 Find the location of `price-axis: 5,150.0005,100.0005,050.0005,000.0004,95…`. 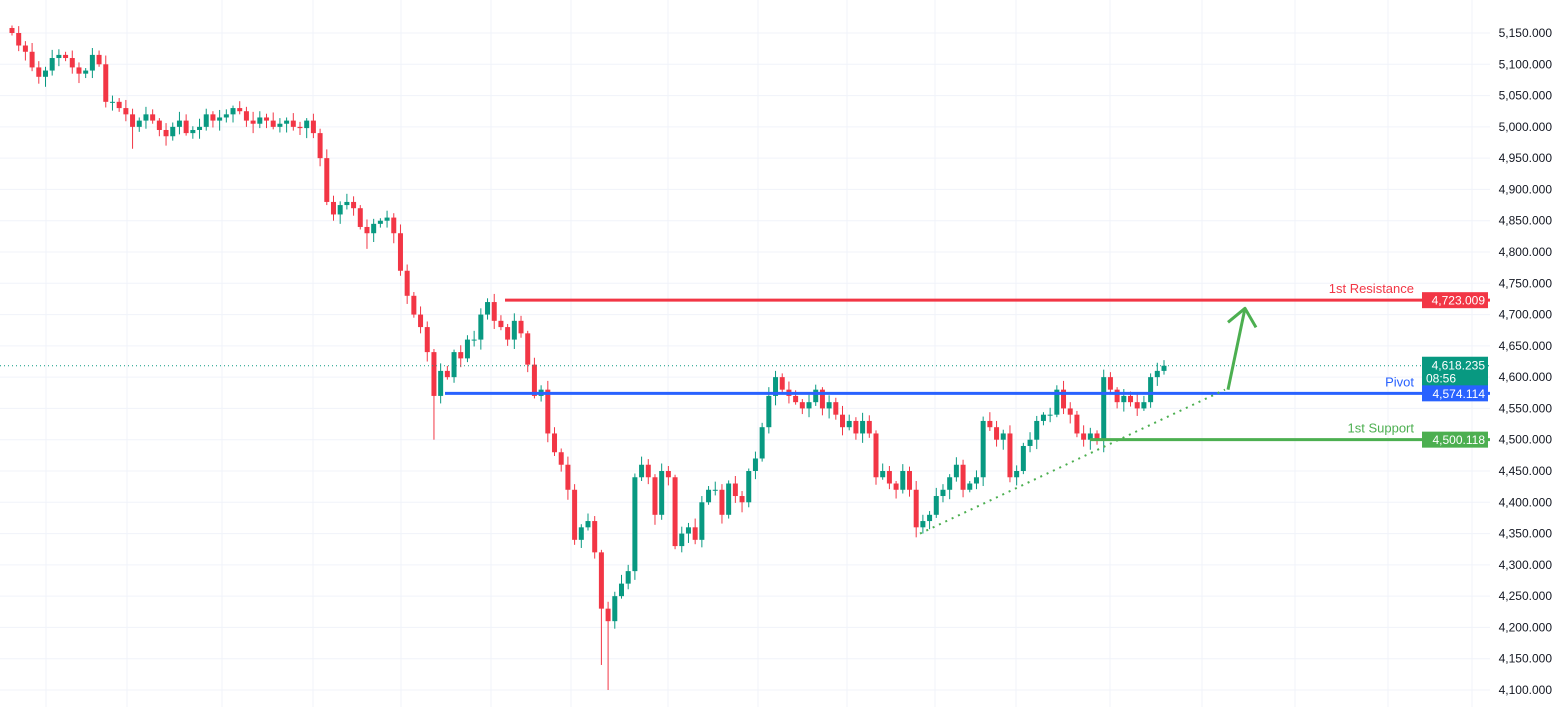

price-axis: 5,150.0005,100.0005,050.0005,000.0004,95… is located at coordinates (1526, 361).